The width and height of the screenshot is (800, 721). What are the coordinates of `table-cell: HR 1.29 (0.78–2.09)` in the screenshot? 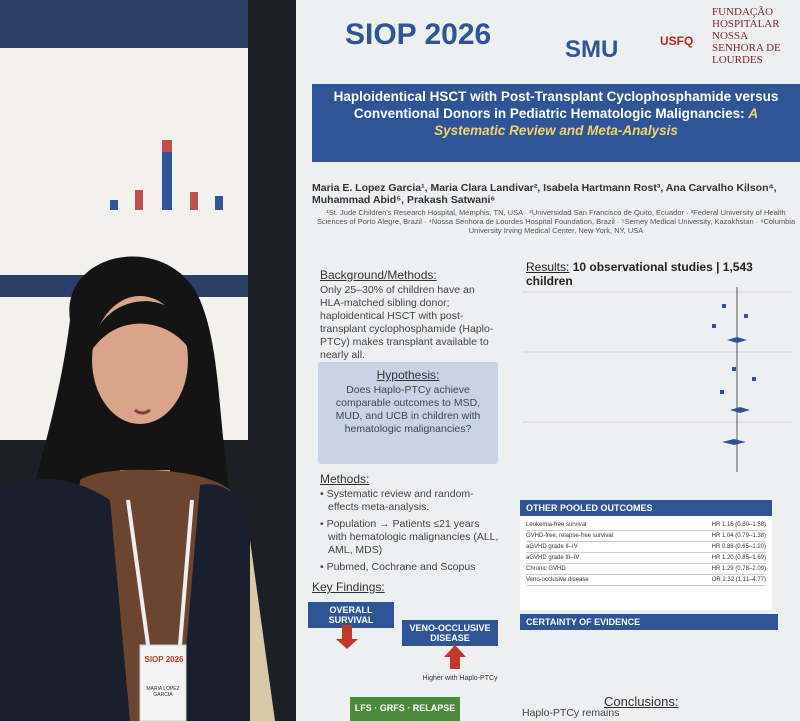 It's located at (738, 569).